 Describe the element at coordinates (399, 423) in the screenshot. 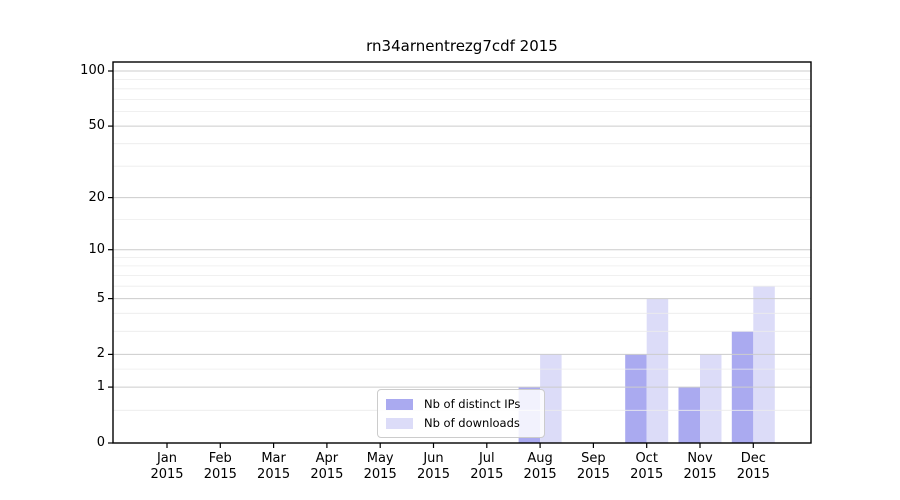

I see `legend-swatch-downloads` at that location.